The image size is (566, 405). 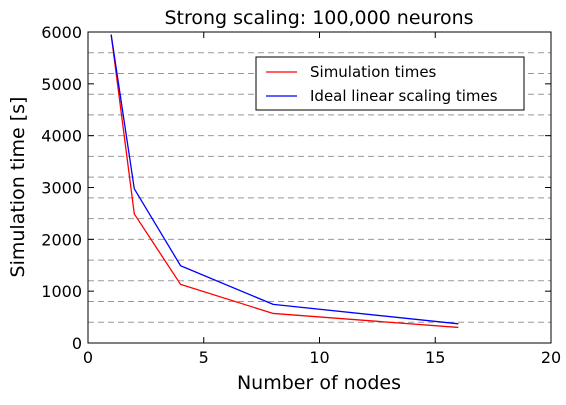 What do you see at coordinates (319, 357) in the screenshot?
I see `x-tick-label-10: 10` at bounding box center [319, 357].